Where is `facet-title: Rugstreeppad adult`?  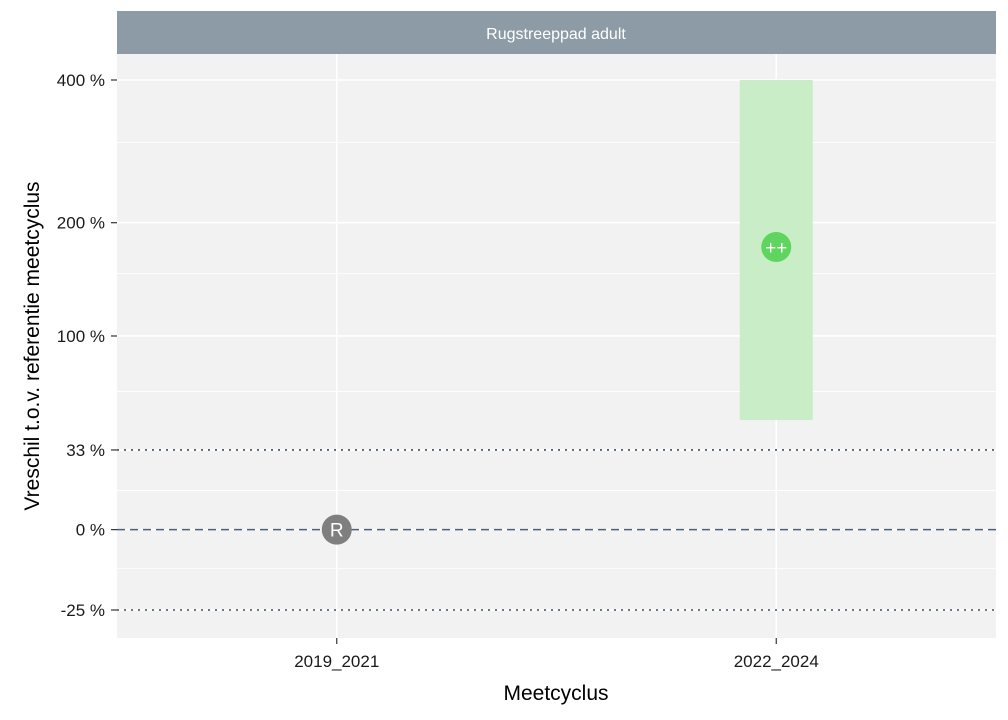
facet-title: Rugstreeppad adult is located at coordinates (556, 34).